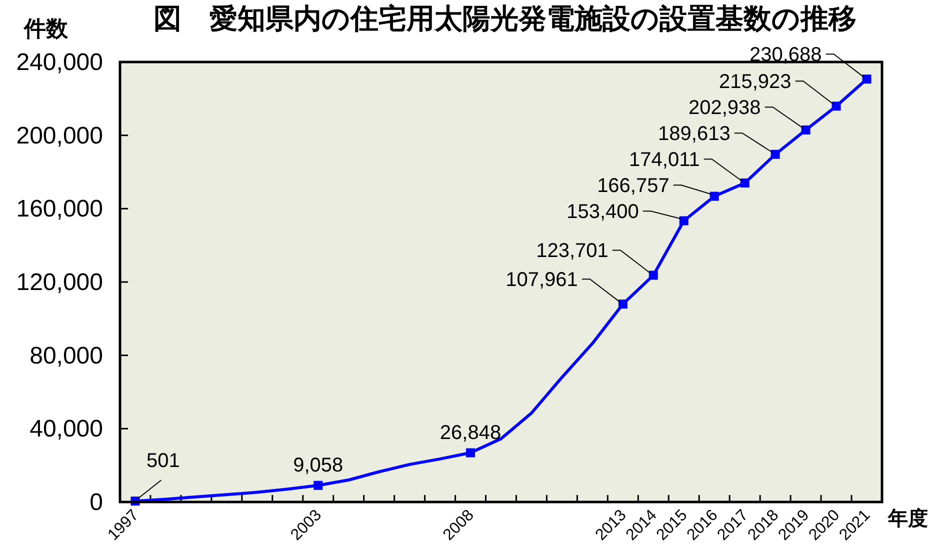 The height and width of the screenshot is (546, 930). I want to click on y-tick-label: 160,000, so click(59, 209).